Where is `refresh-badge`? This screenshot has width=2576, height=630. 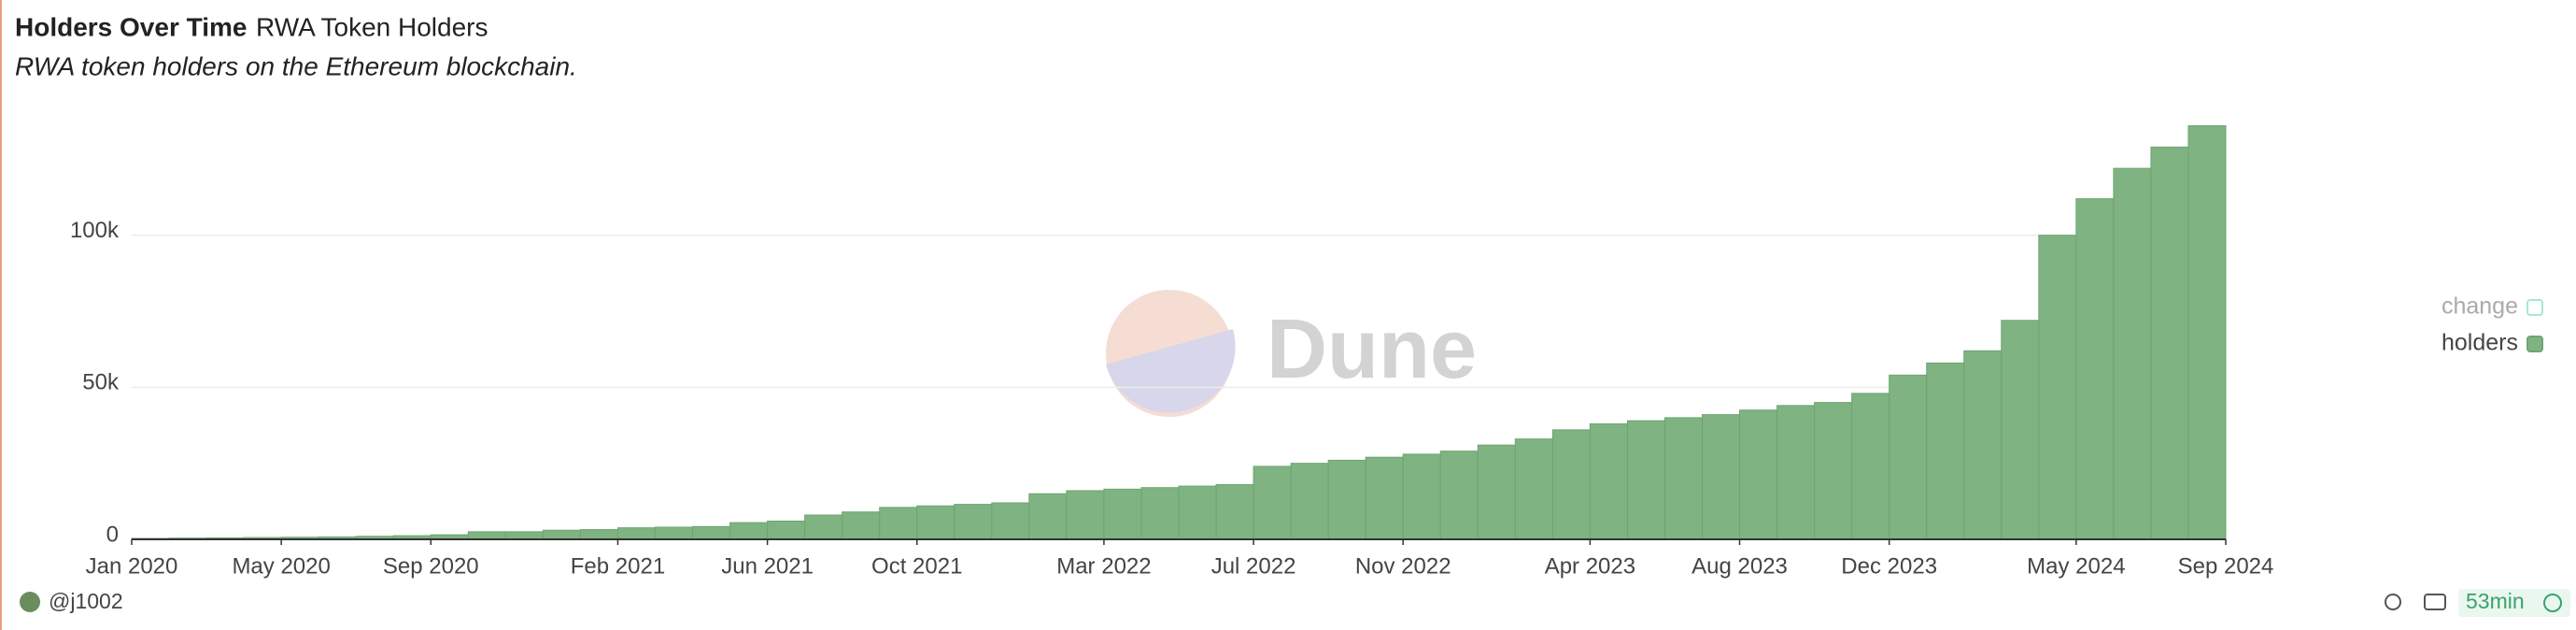
refresh-badge is located at coordinates (2514, 603).